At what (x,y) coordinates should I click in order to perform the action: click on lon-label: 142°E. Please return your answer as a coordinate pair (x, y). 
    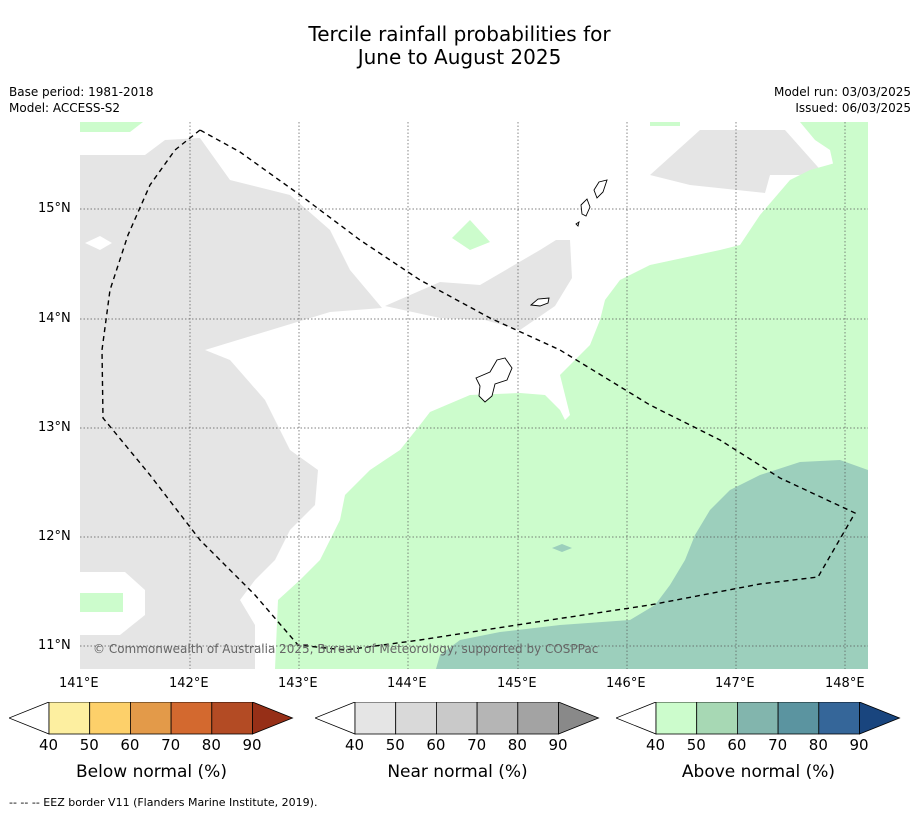
    Looking at the image, I should click on (189, 683).